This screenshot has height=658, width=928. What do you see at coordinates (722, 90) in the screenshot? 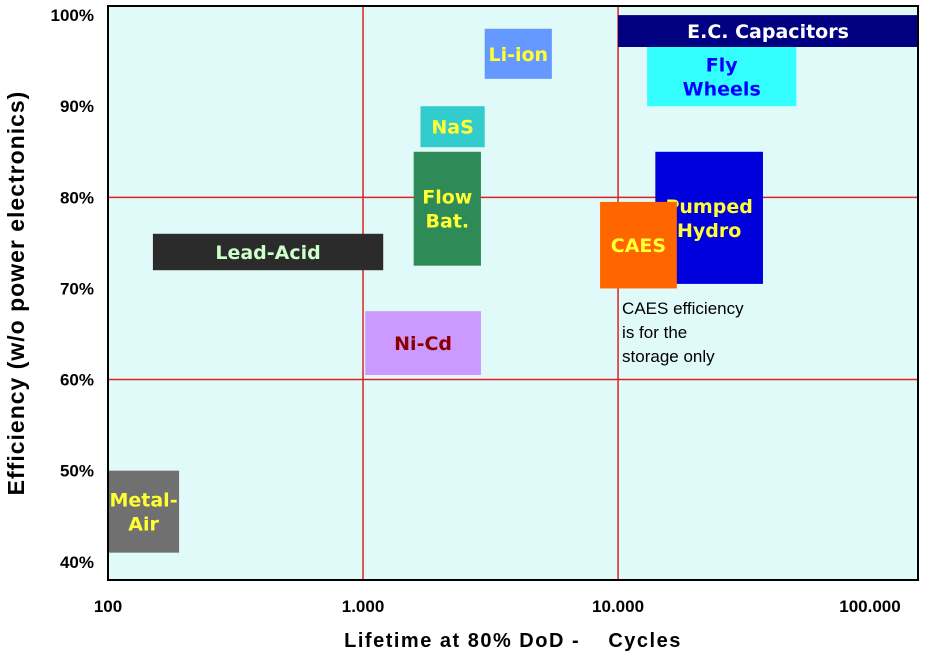
I see `box-fly-wheels-label: Wheels` at bounding box center [722, 90].